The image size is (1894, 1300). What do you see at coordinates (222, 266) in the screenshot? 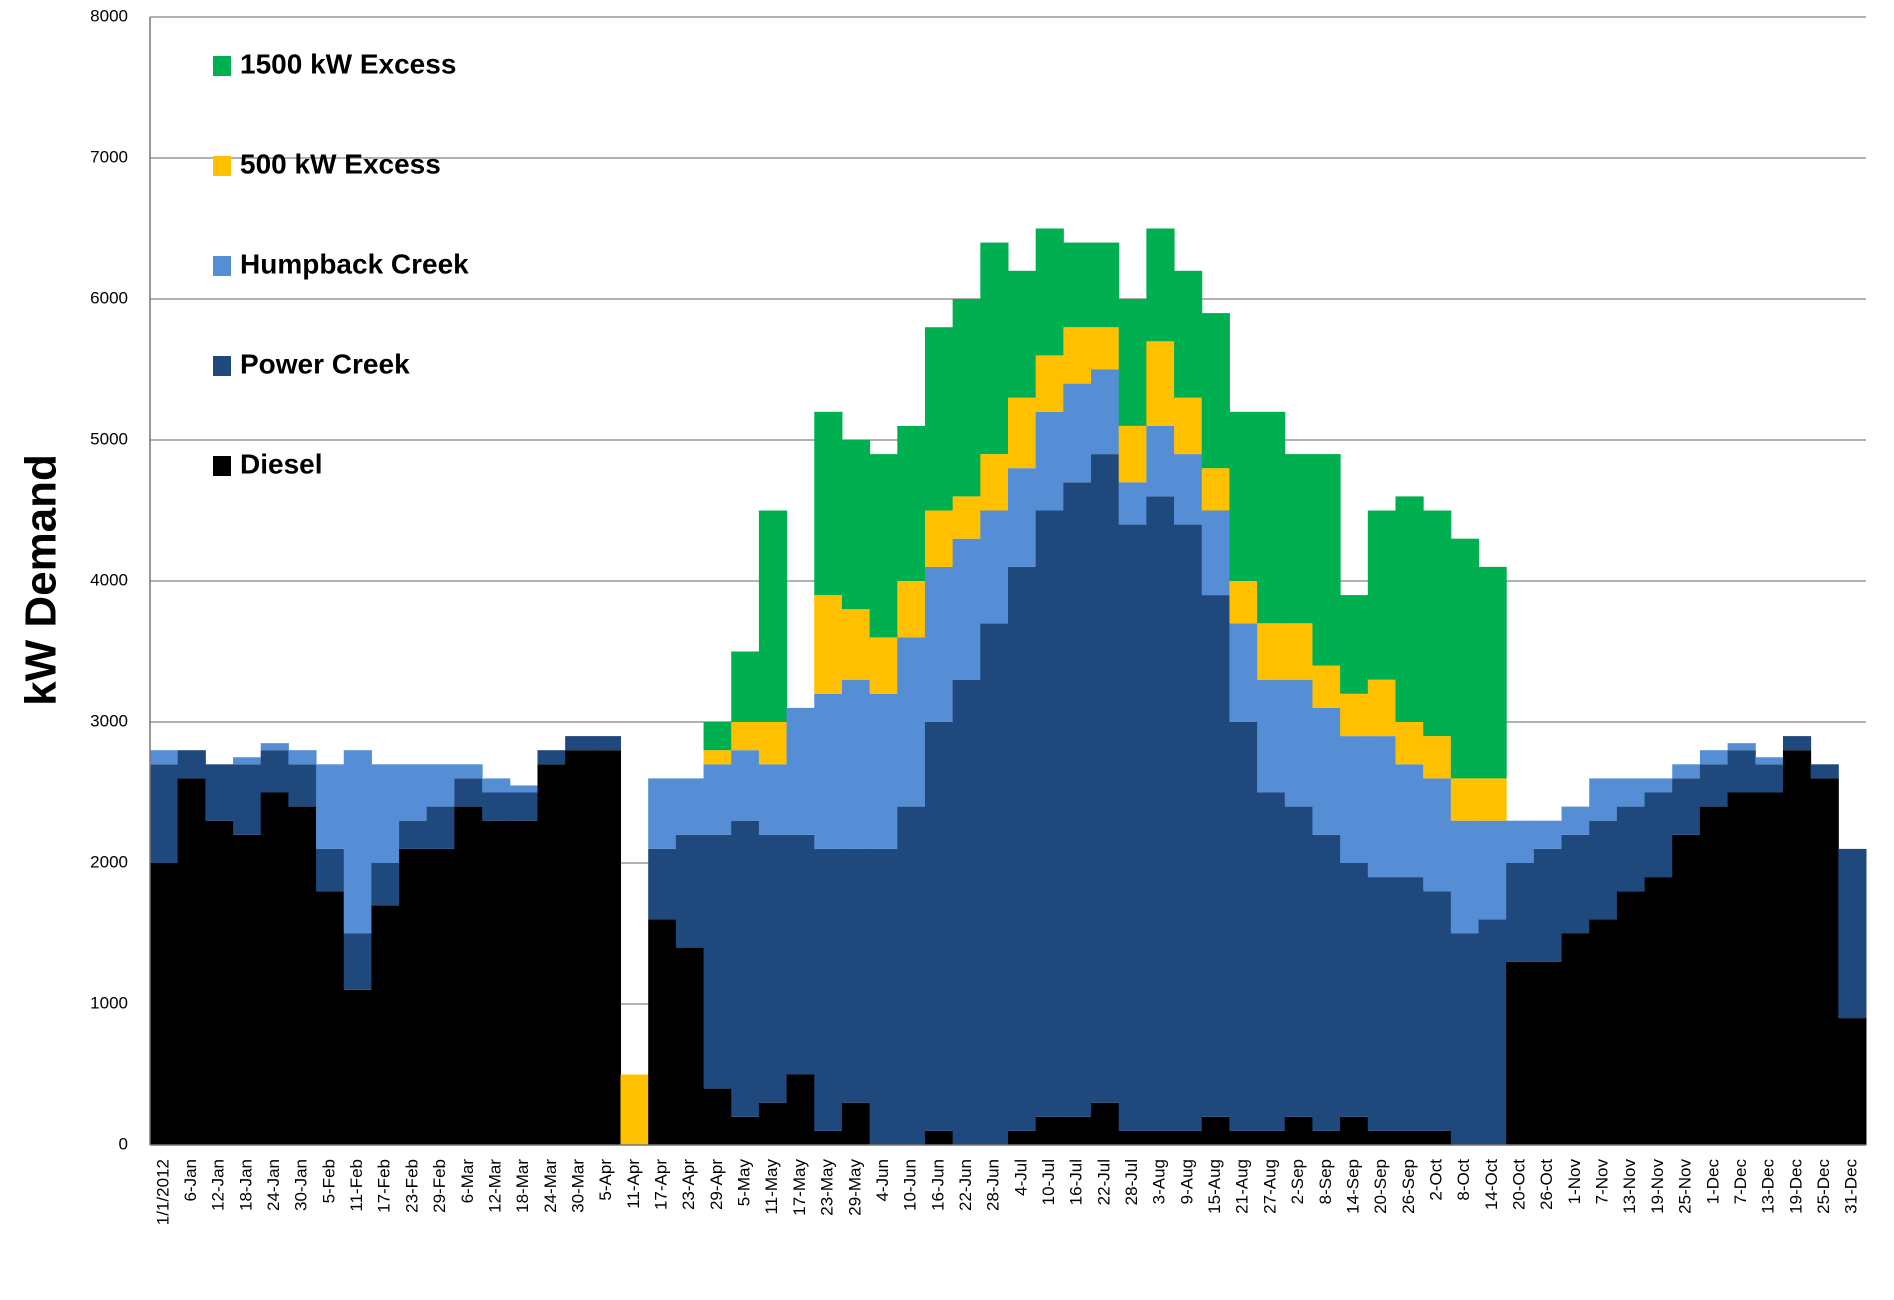
I see `legend-swatch` at bounding box center [222, 266].